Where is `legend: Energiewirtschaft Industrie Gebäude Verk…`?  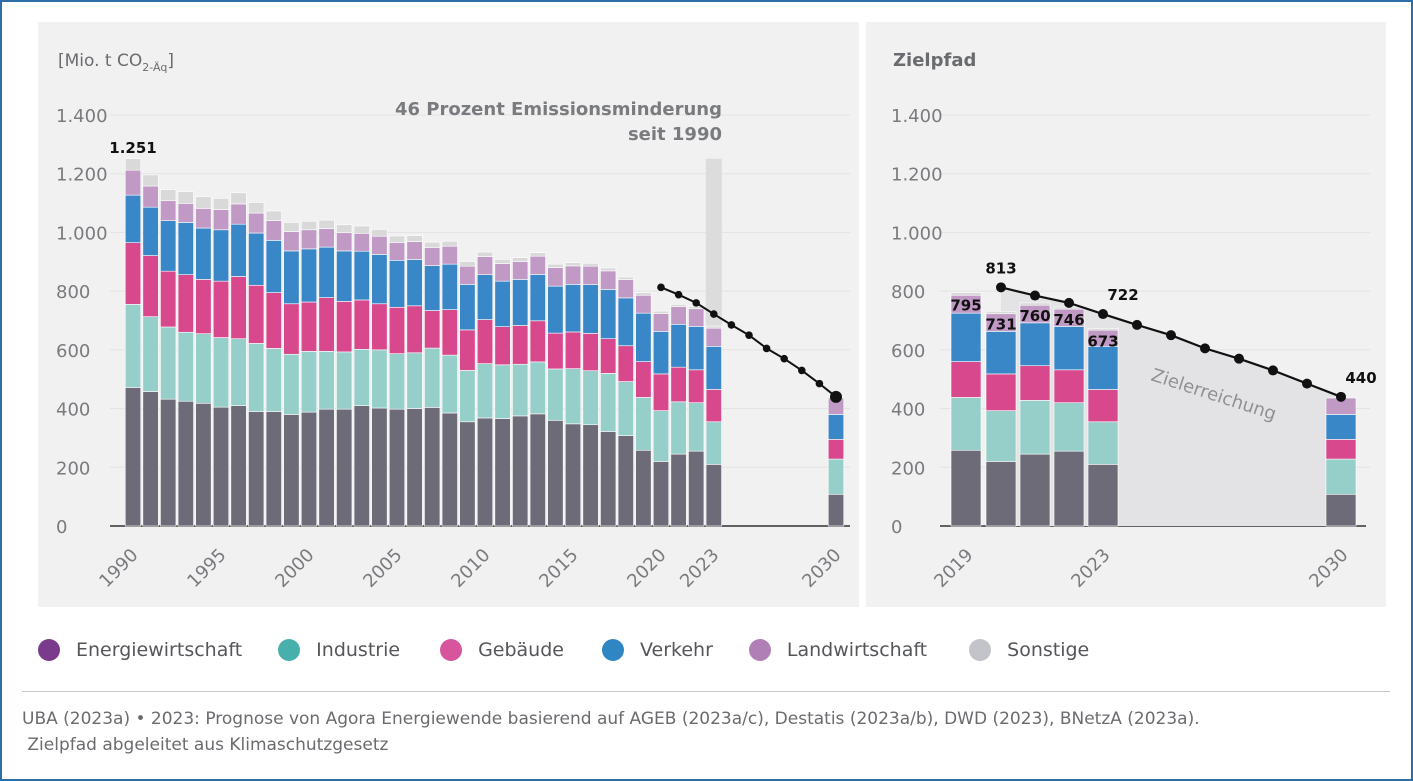 legend: Energiewirtschaft Industrie Gebäude Verk… is located at coordinates (563, 650).